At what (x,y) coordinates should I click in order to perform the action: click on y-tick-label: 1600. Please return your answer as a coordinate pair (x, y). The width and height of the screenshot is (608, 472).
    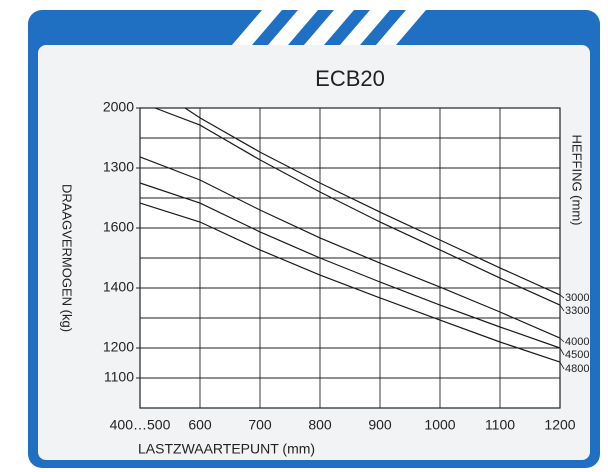
    Looking at the image, I should click on (118, 227).